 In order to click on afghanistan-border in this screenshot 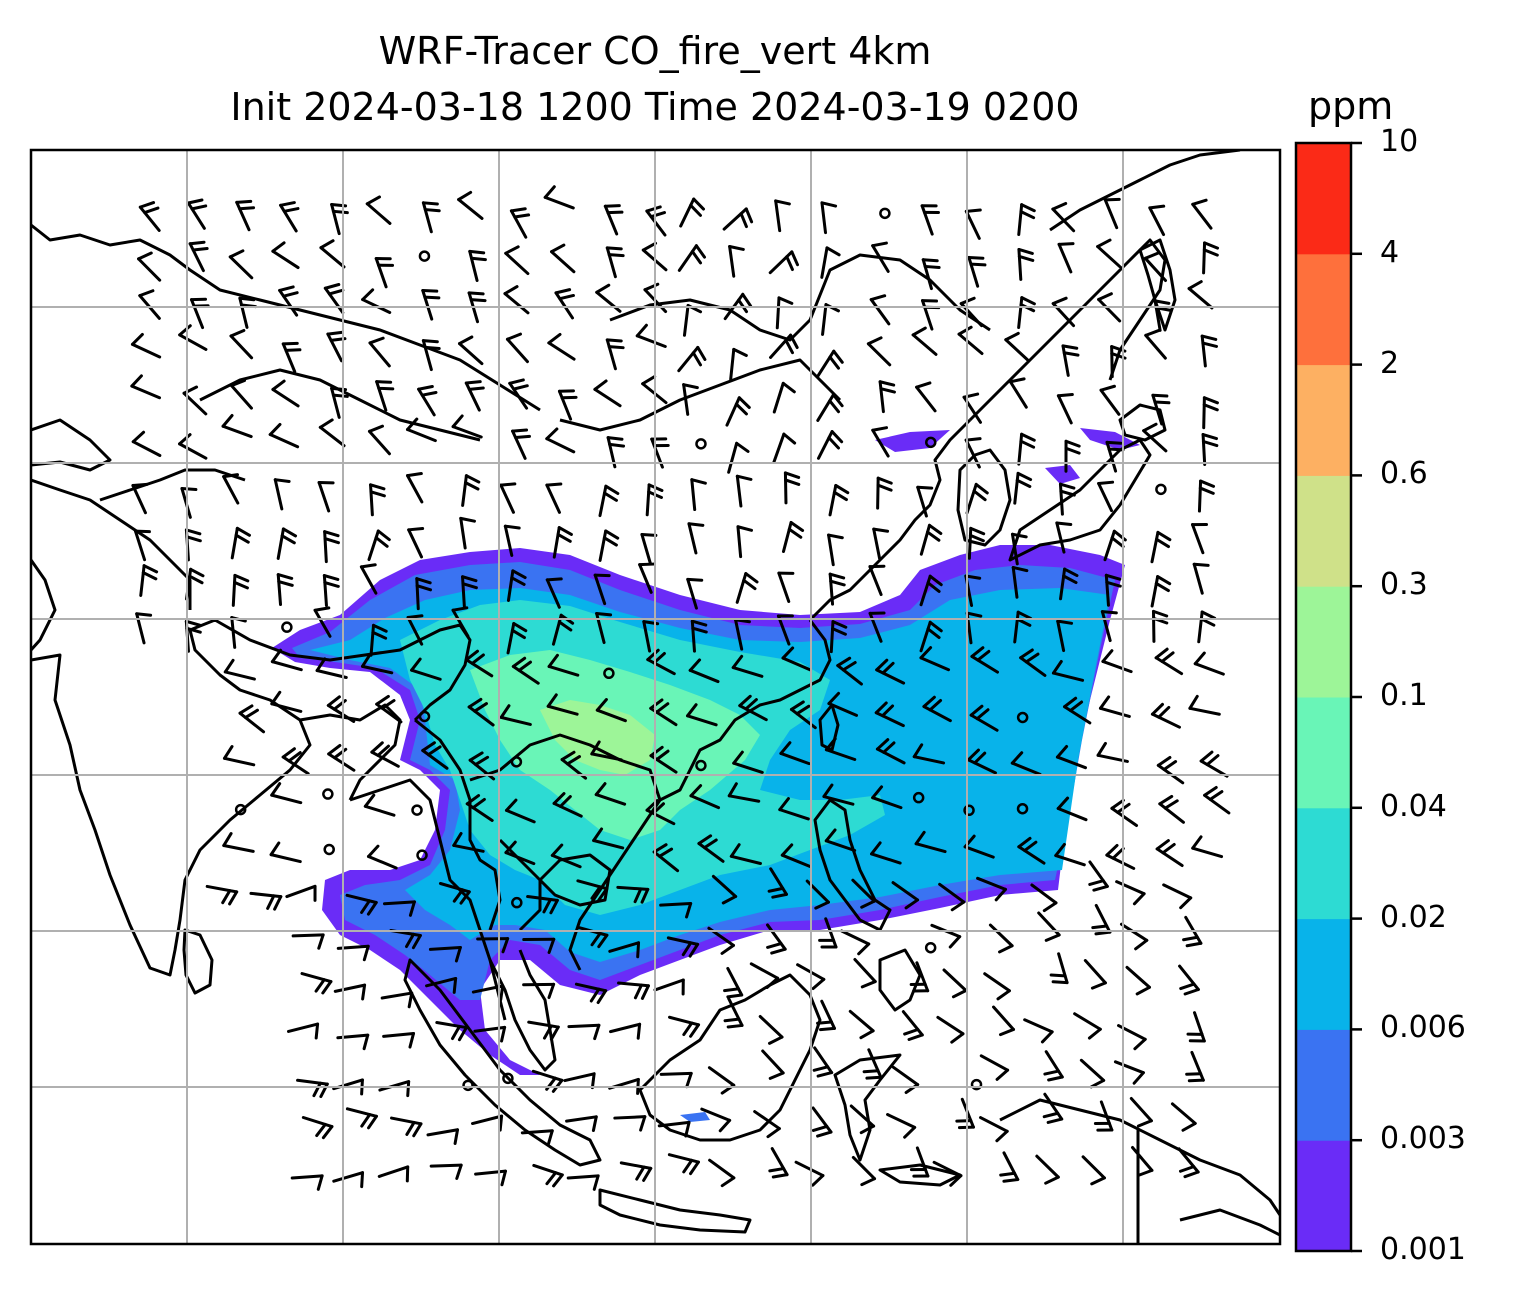, I will do `click(172, 485)`.